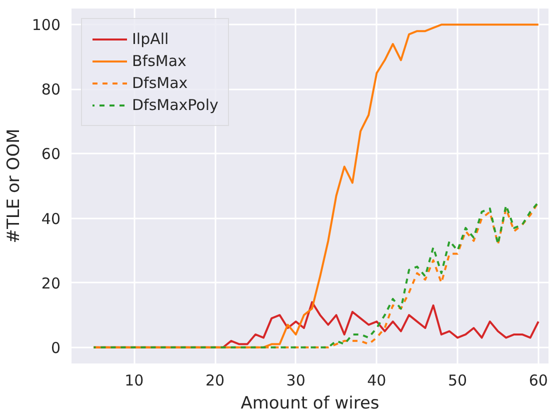  Describe the element at coordinates (134, 381) in the screenshot. I see `x-tick-label: 10` at that location.